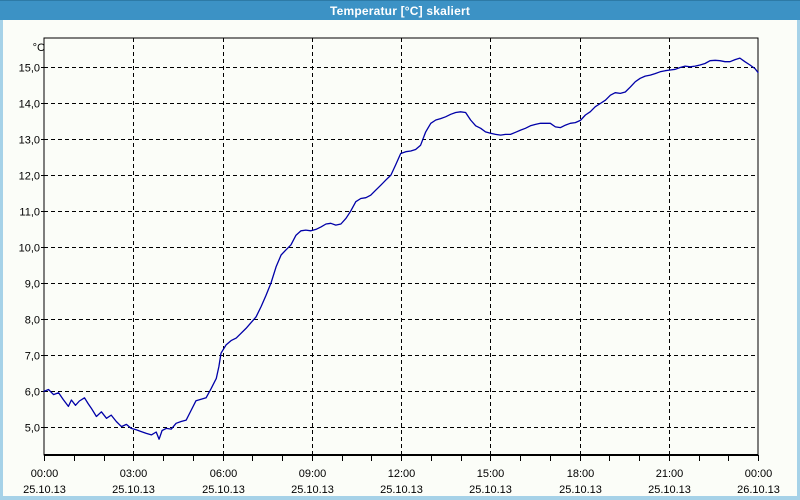 The width and height of the screenshot is (800, 500). What do you see at coordinates (29, 69) in the screenshot?
I see `y-tick-label: 15,0` at bounding box center [29, 69].